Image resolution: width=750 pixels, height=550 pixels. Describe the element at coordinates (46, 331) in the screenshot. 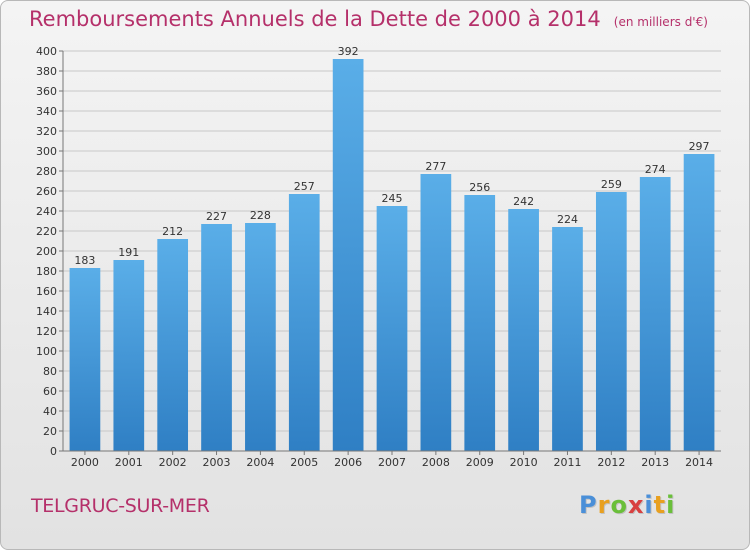

I see `y-tick-label: 120` at that location.